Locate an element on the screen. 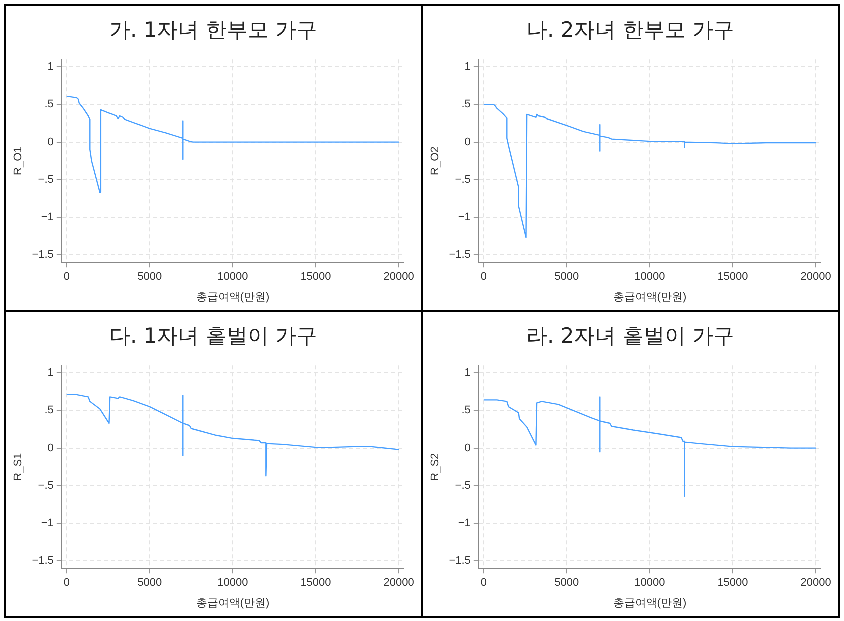 The height and width of the screenshot is (621, 844). y-axis-title: R_O1 is located at coordinates (18, 161).